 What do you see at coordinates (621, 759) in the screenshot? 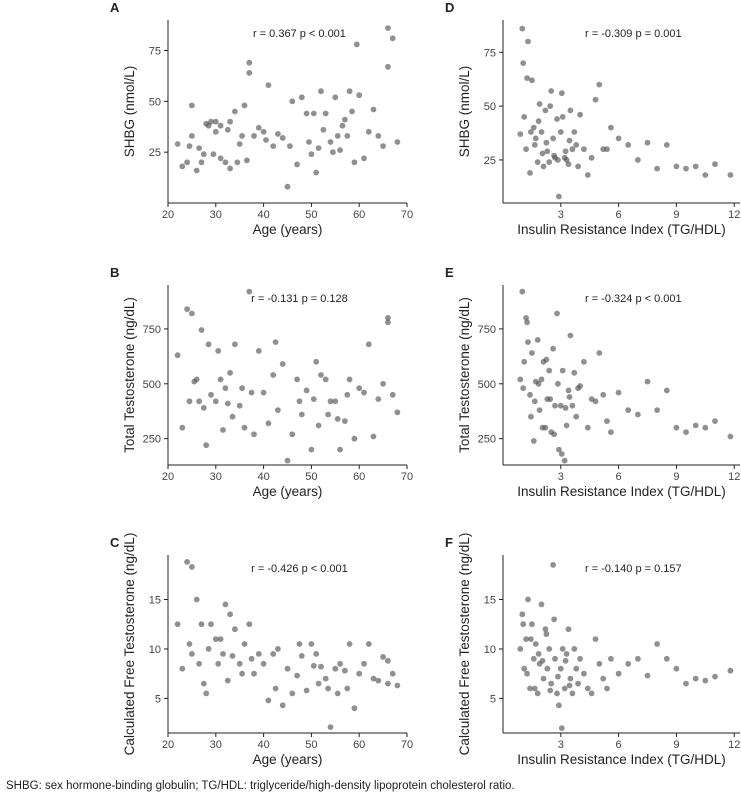
I see `x-axis-title: Insulin Resistance Index (TG/HDL)` at bounding box center [621, 759].